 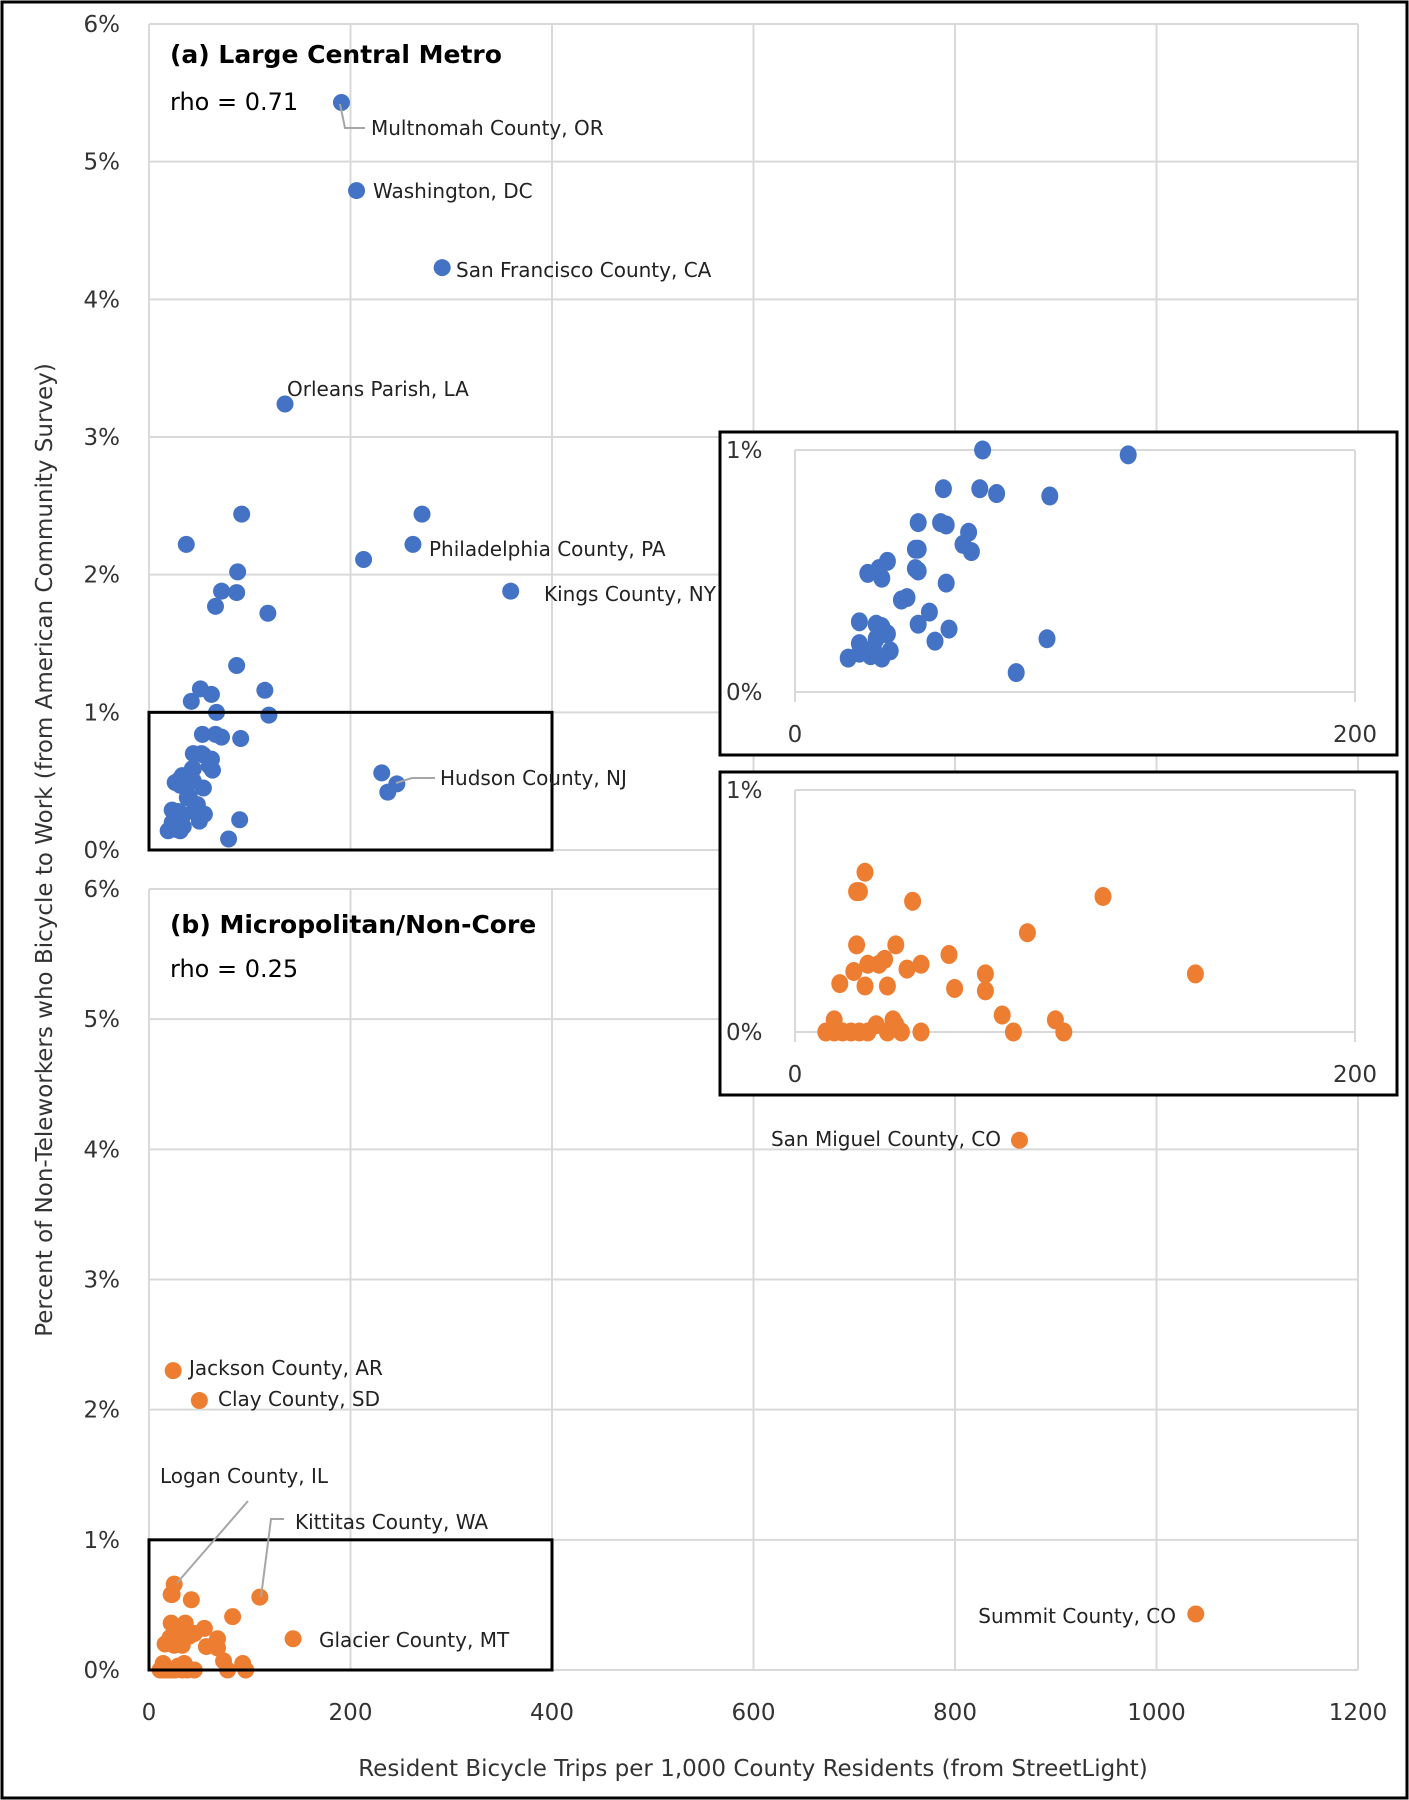 I want to click on x-tick-label: 400, so click(x=552, y=1713).